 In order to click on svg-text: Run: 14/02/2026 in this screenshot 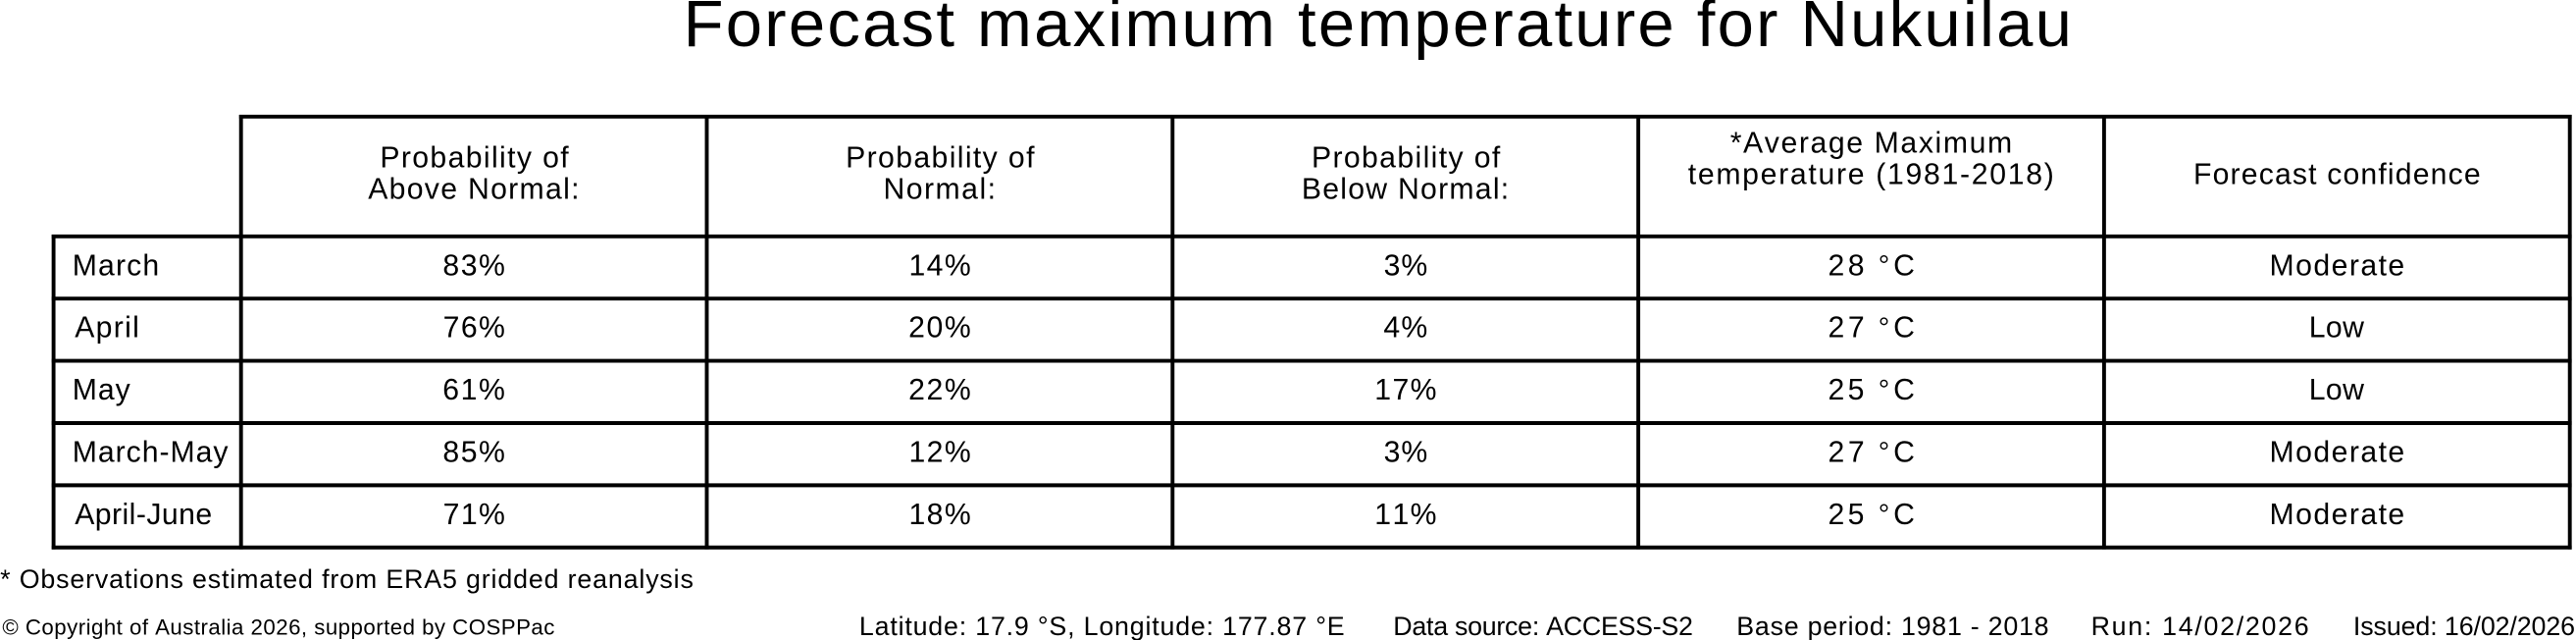, I will do `click(2201, 626)`.